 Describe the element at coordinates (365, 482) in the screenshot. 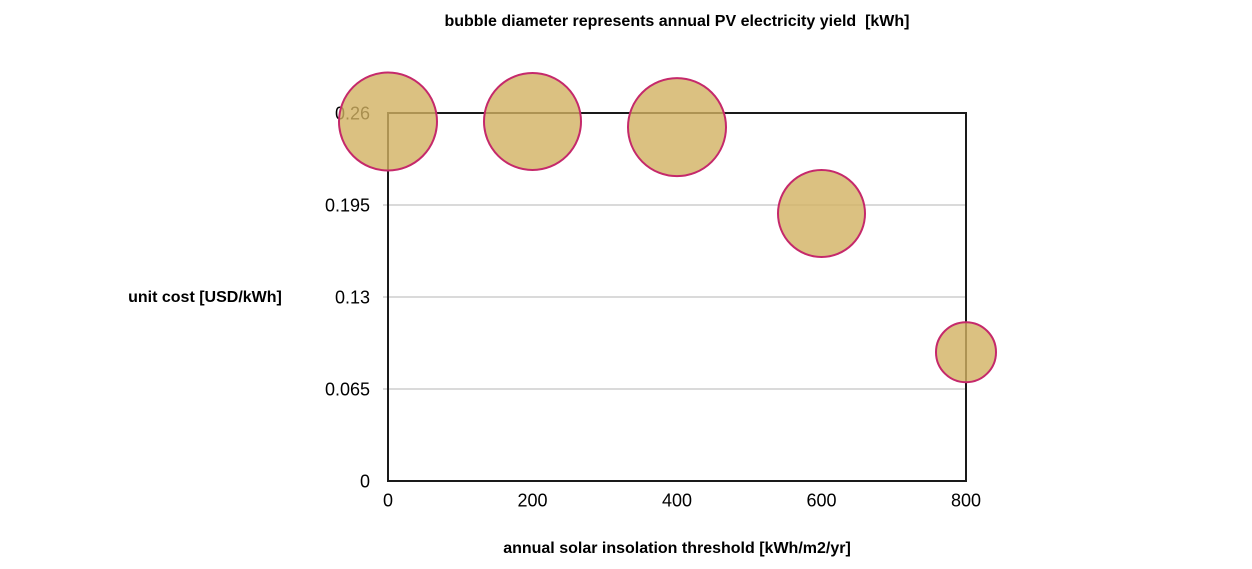

I see `y-tick-label: 0` at that location.